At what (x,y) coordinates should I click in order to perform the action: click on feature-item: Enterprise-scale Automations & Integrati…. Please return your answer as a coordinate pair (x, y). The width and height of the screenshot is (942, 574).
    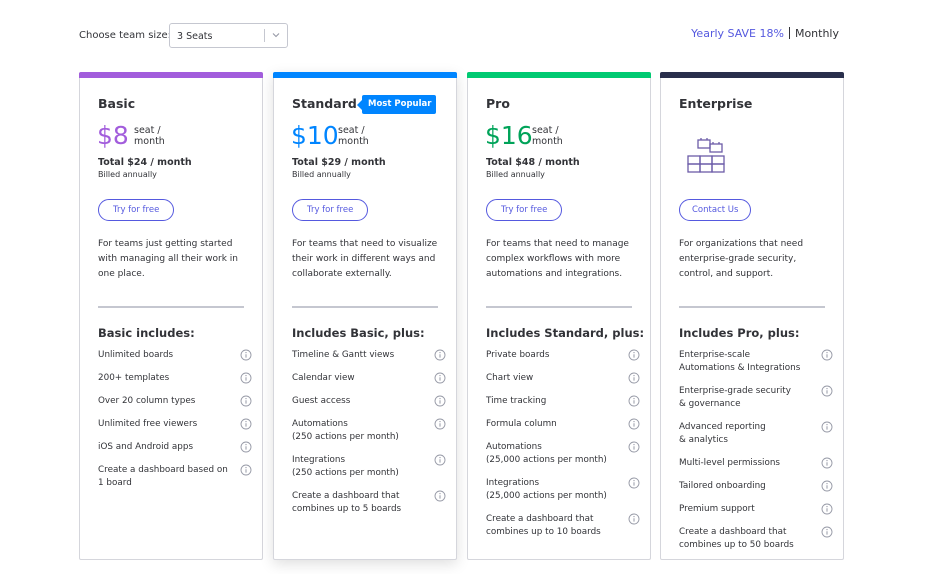
    Looking at the image, I should click on (756, 362).